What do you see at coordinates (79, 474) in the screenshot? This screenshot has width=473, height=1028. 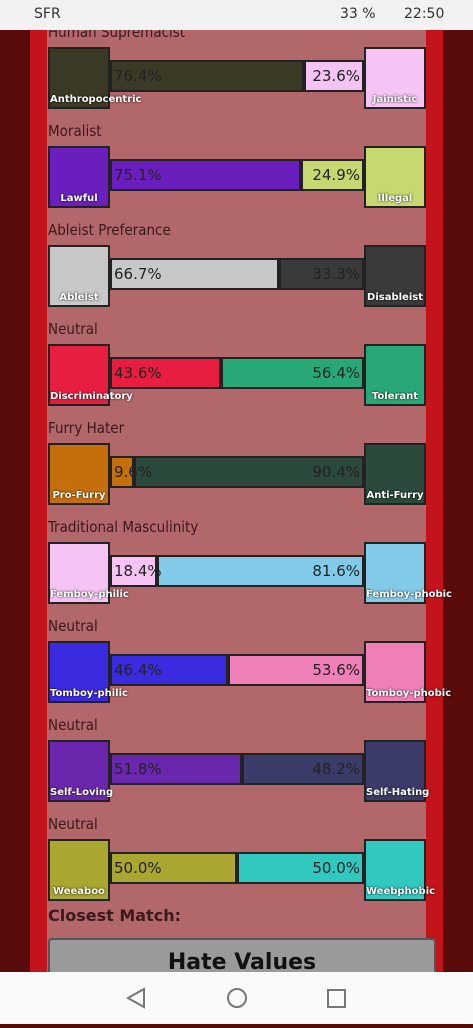 I see `icon: Pro-Furry` at bounding box center [79, 474].